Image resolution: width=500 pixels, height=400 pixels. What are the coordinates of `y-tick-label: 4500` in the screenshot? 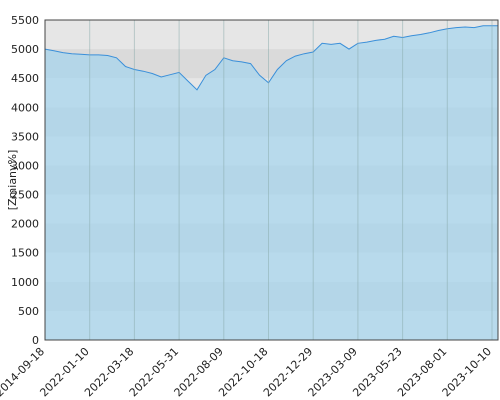 It's located at (25, 78).